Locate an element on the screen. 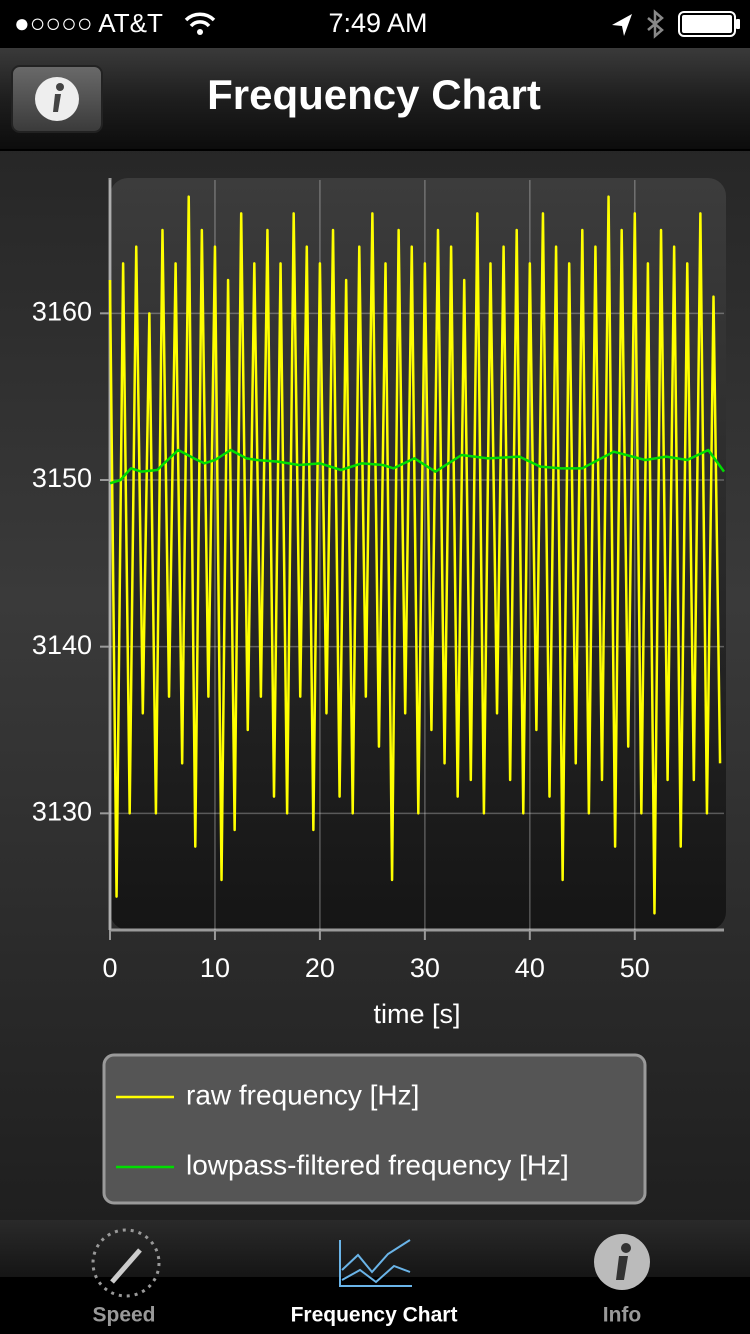 The height and width of the screenshot is (1334, 750). speed-icon is located at coordinates (126, 1263).